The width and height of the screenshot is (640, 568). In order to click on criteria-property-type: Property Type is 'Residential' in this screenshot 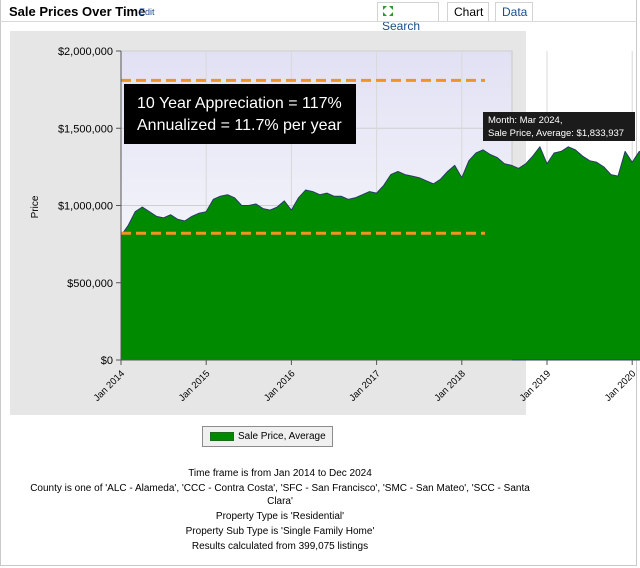, I will do `click(280, 516)`.